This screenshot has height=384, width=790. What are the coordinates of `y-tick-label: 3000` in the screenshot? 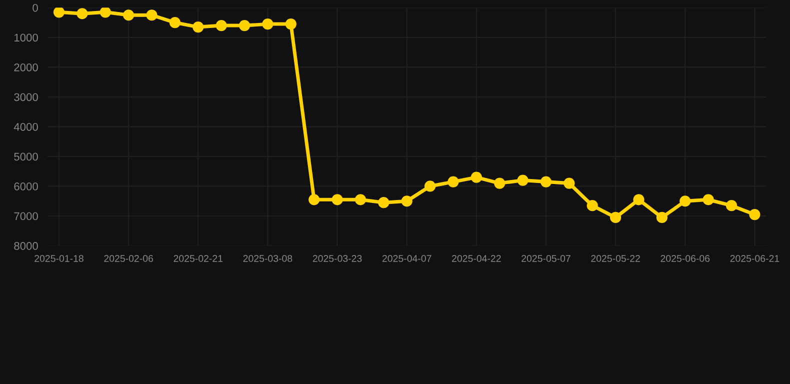 It's located at (26, 97).